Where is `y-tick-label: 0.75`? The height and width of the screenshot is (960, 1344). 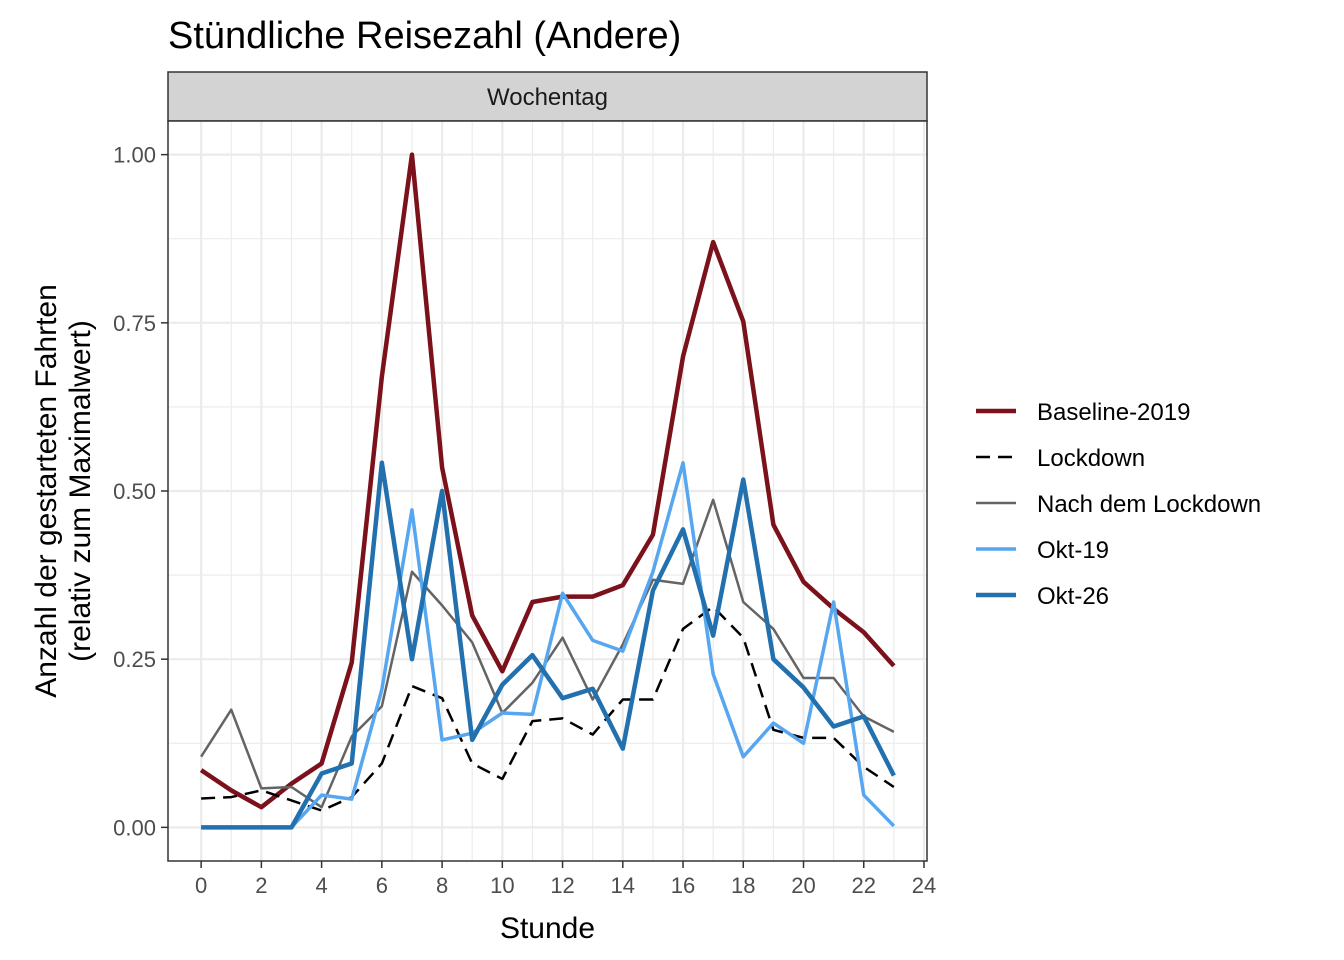 y-tick-label: 0.75 is located at coordinates (134, 323).